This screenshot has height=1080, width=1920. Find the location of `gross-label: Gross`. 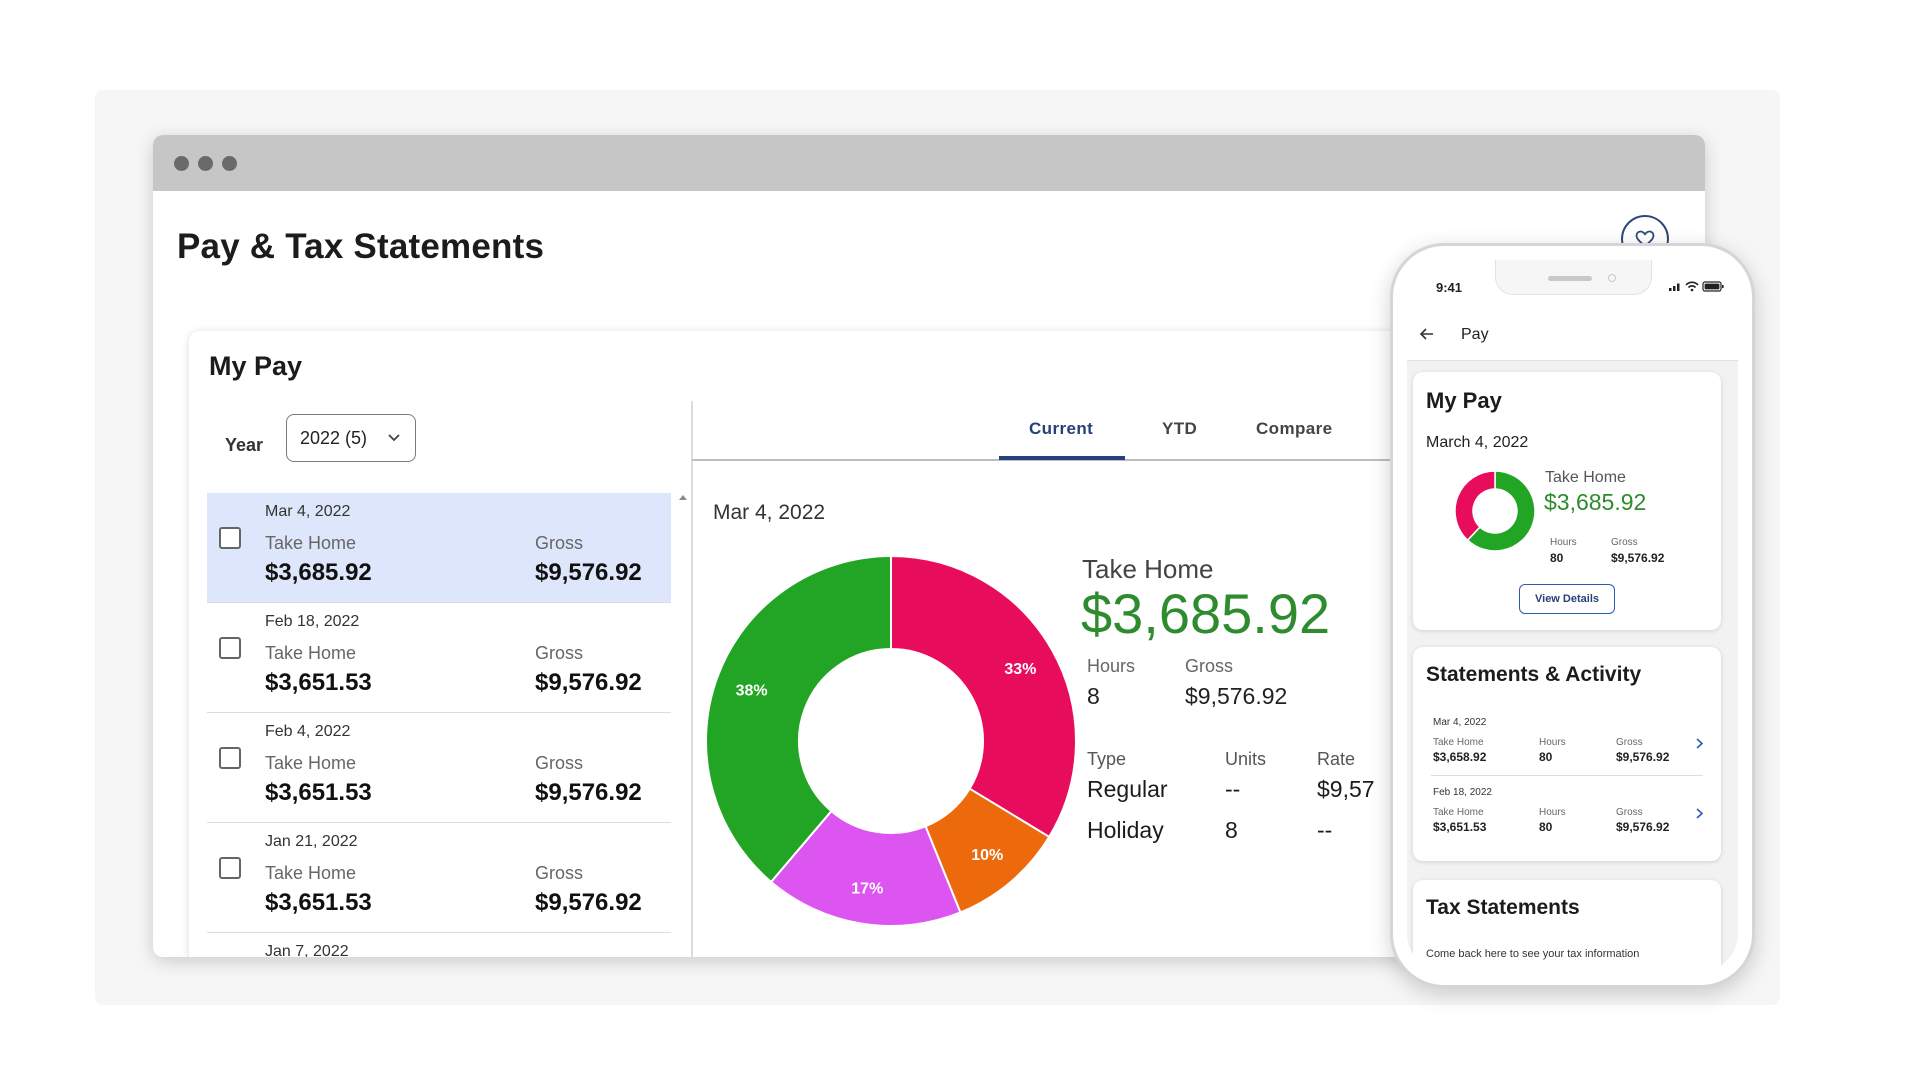

gross-label: Gross is located at coordinates (1209, 666).